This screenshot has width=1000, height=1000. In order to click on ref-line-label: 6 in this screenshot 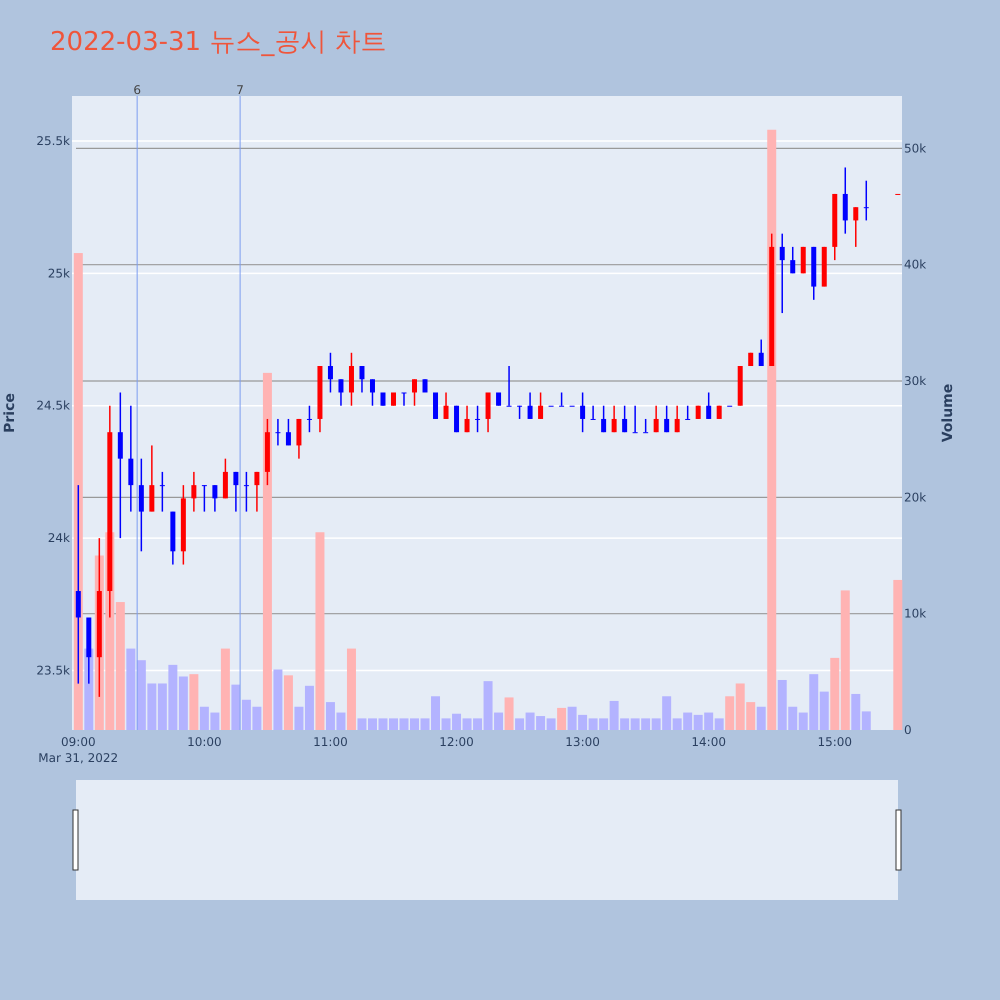, I will do `click(137, 90)`.